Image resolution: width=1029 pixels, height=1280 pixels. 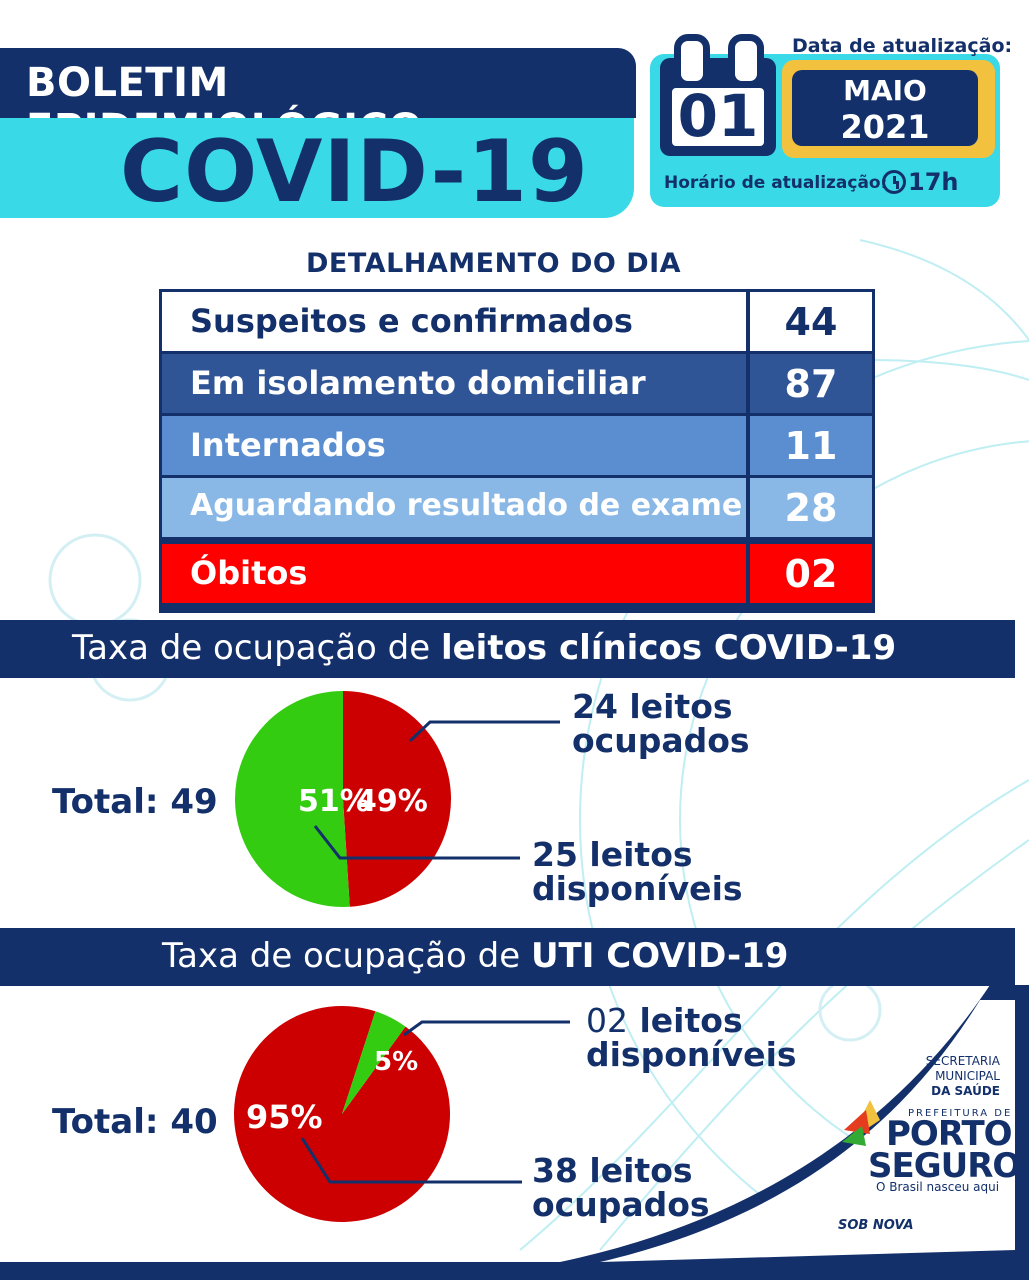 I want to click on row-label-cell: Internados, so click(x=454, y=445).